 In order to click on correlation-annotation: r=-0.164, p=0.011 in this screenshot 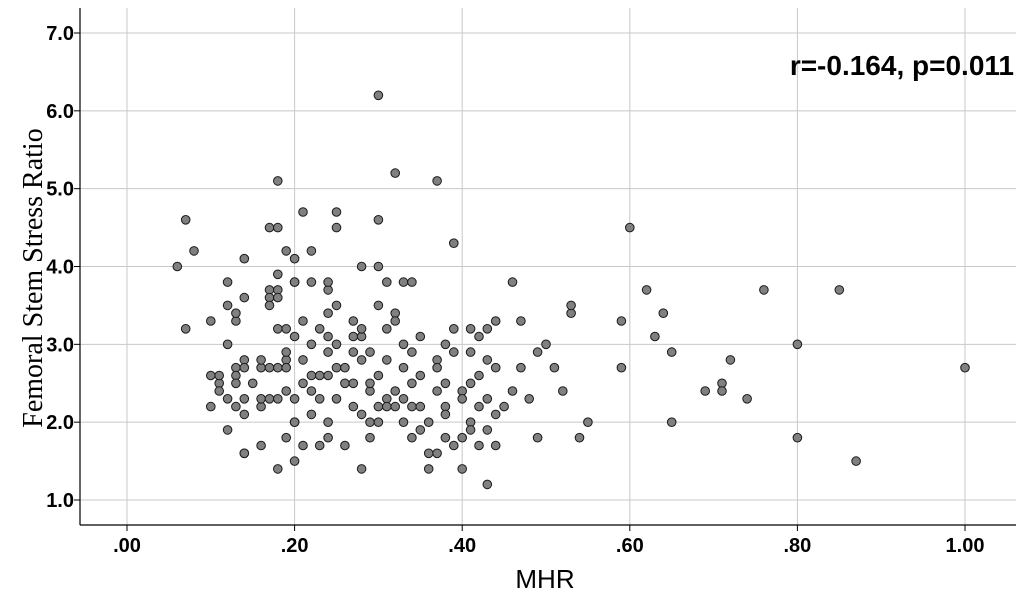, I will do `click(902, 65)`.